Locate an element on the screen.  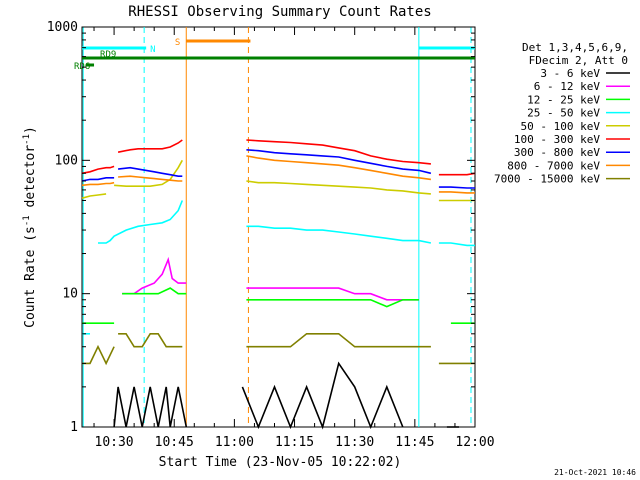
series-12-25-kev is located at coordinates (278, 306).